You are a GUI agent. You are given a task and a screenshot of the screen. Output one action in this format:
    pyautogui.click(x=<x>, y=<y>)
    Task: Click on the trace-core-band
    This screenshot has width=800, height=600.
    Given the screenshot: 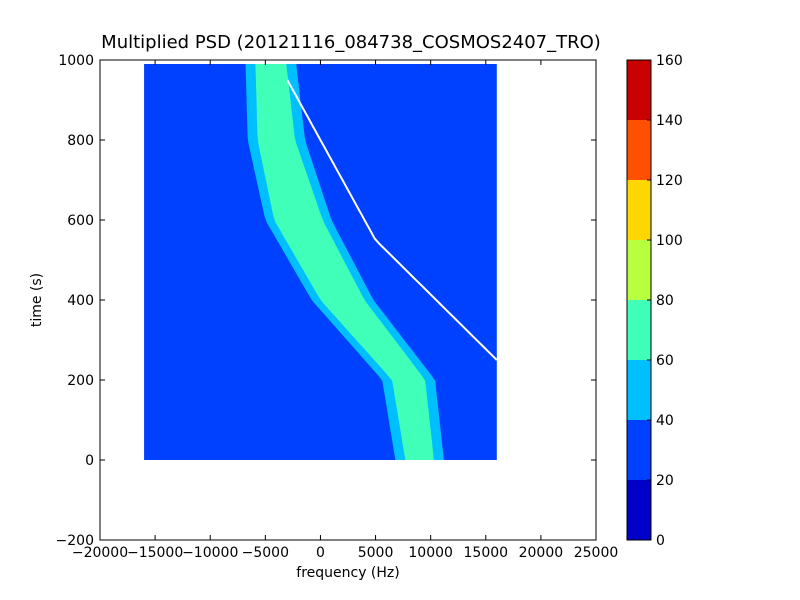 What is the action you would take?
    pyautogui.click(x=344, y=262)
    